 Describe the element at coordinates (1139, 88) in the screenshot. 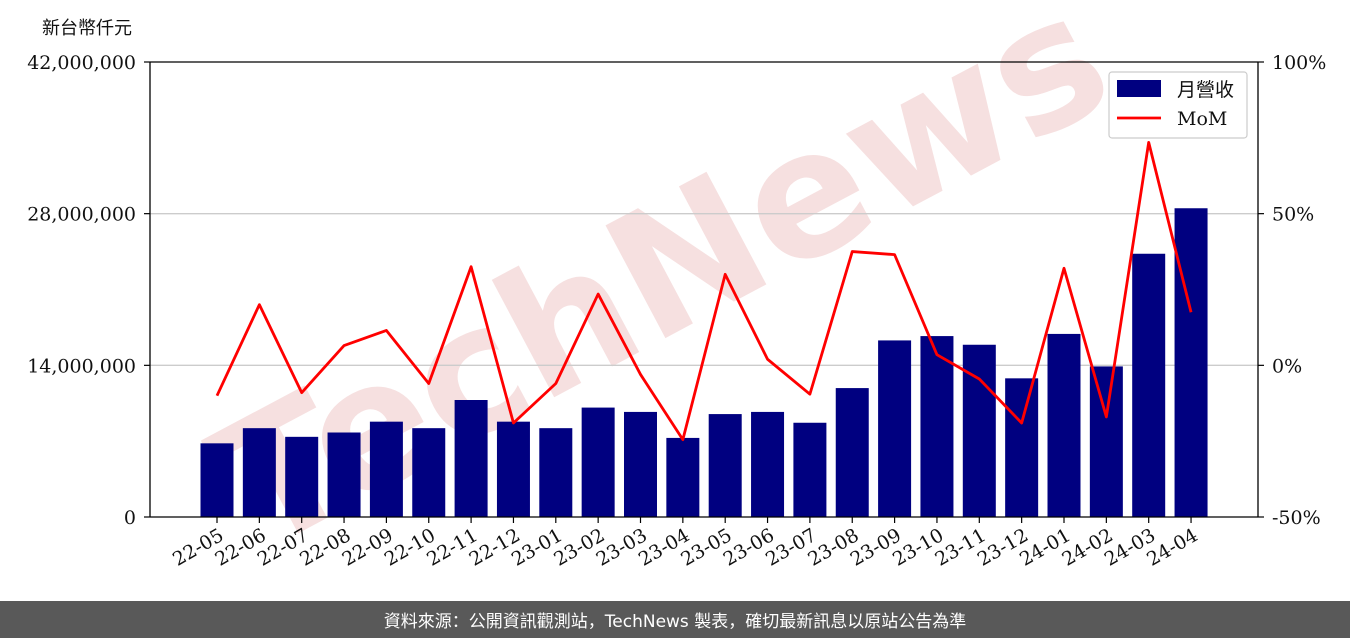

I see `legend-swatch-bar` at that location.